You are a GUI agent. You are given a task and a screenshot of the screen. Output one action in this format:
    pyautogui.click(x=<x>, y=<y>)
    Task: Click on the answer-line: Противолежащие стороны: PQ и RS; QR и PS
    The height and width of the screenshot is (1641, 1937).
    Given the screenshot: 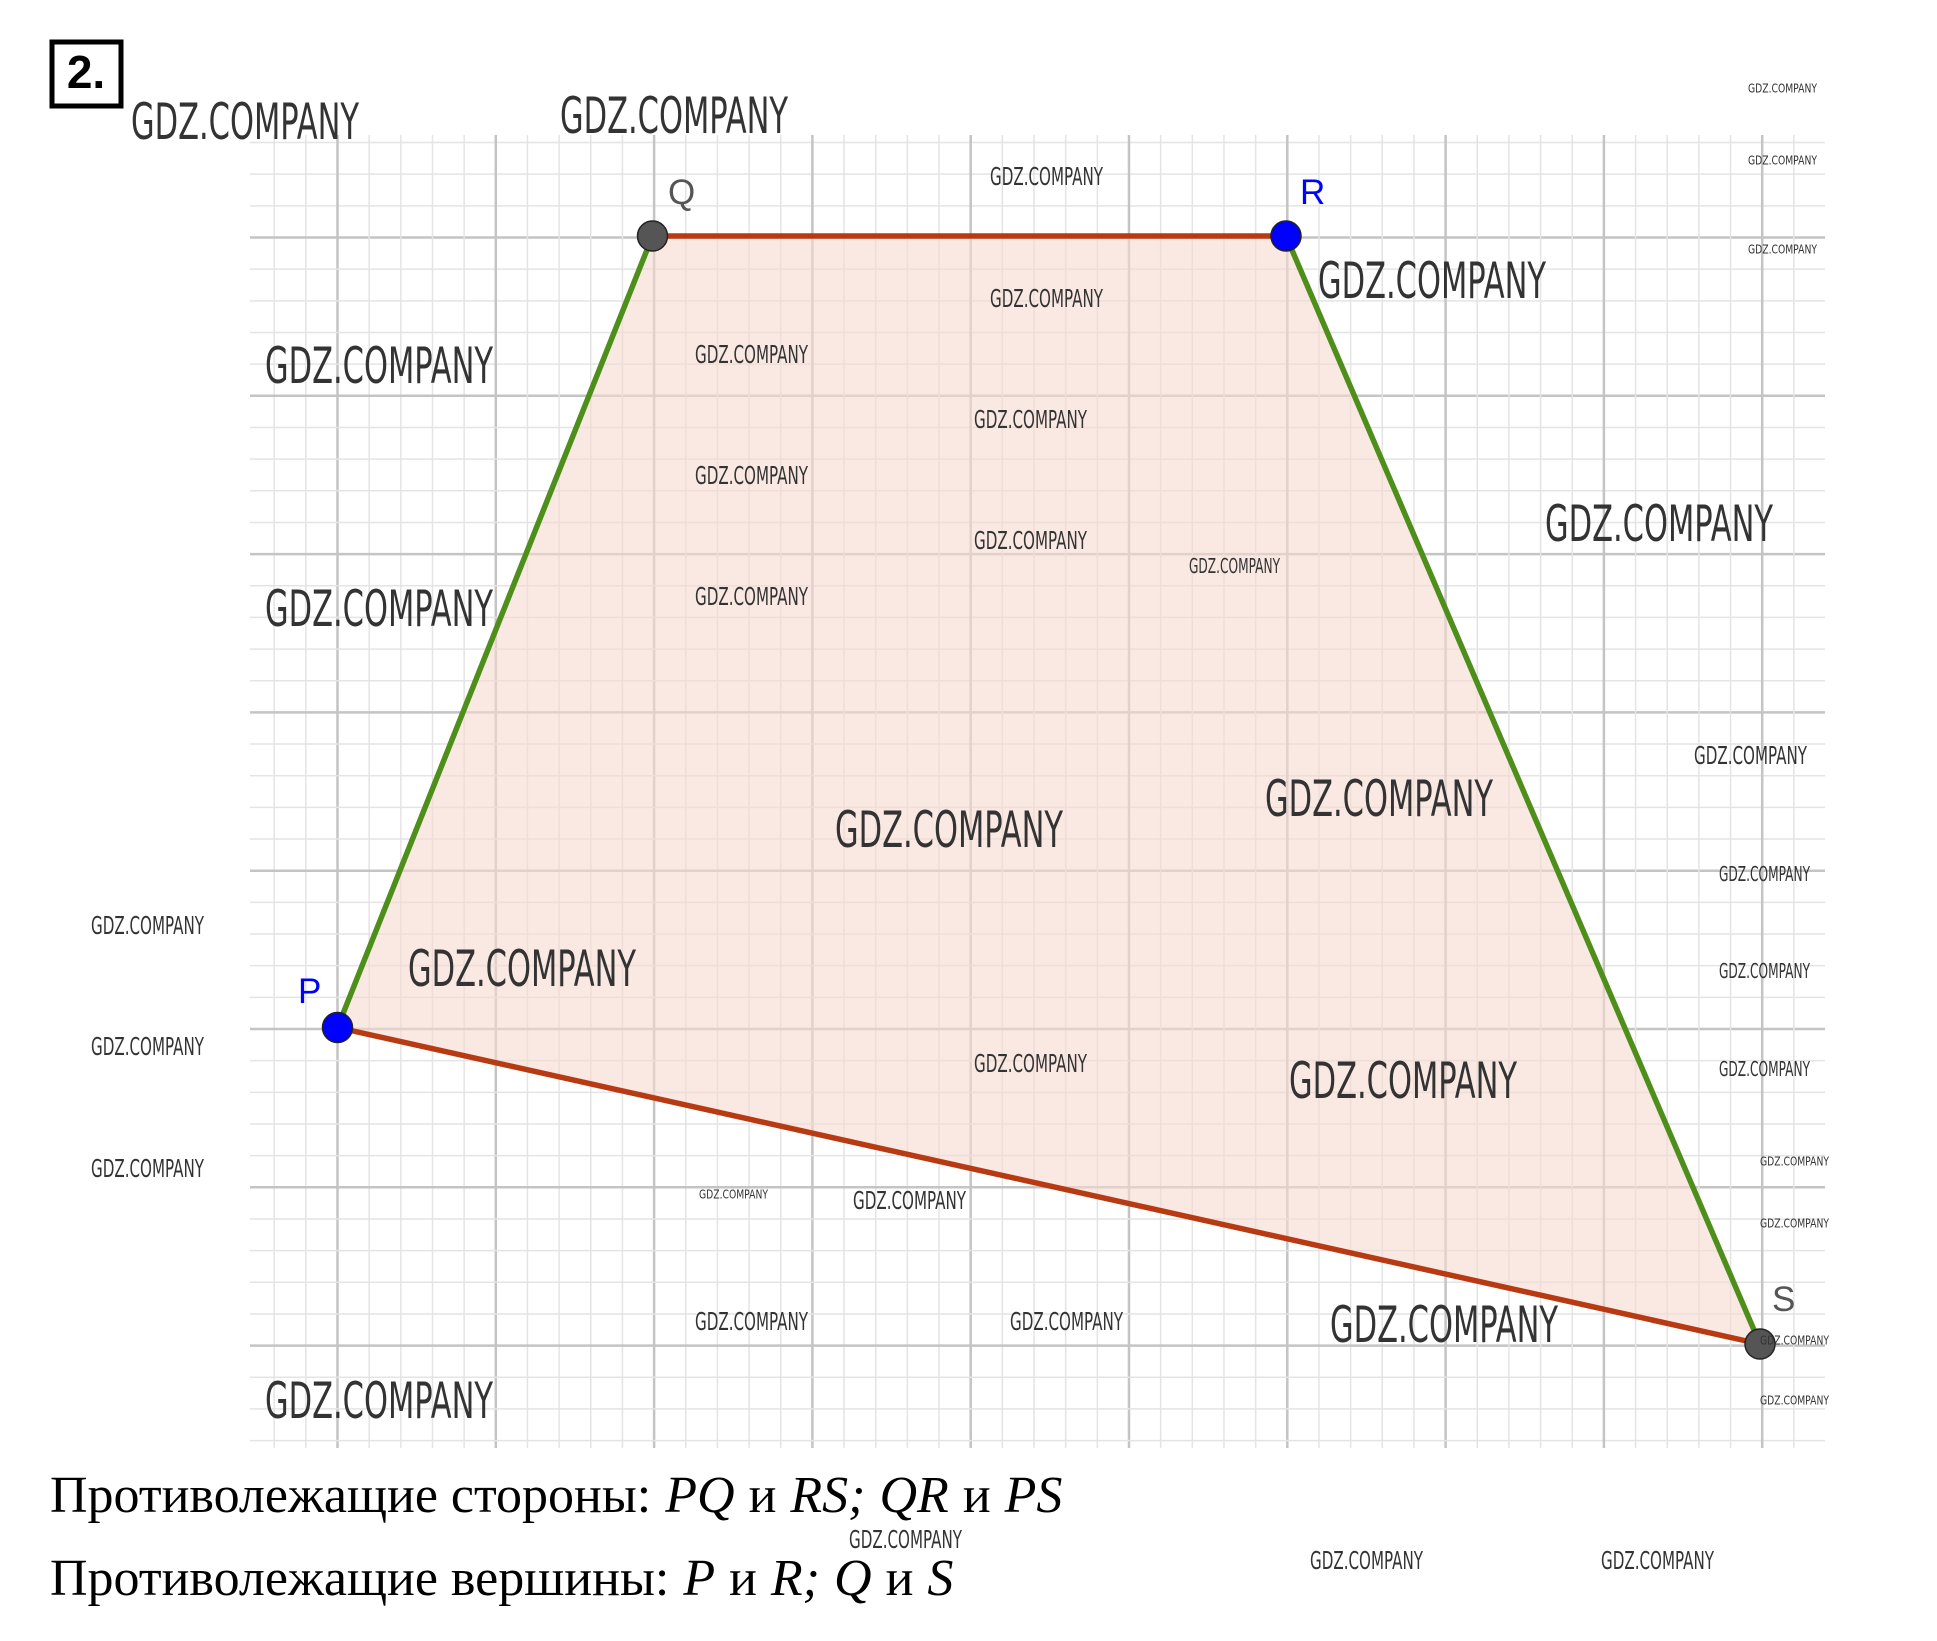 What is the action you would take?
    pyautogui.click(x=556, y=1495)
    